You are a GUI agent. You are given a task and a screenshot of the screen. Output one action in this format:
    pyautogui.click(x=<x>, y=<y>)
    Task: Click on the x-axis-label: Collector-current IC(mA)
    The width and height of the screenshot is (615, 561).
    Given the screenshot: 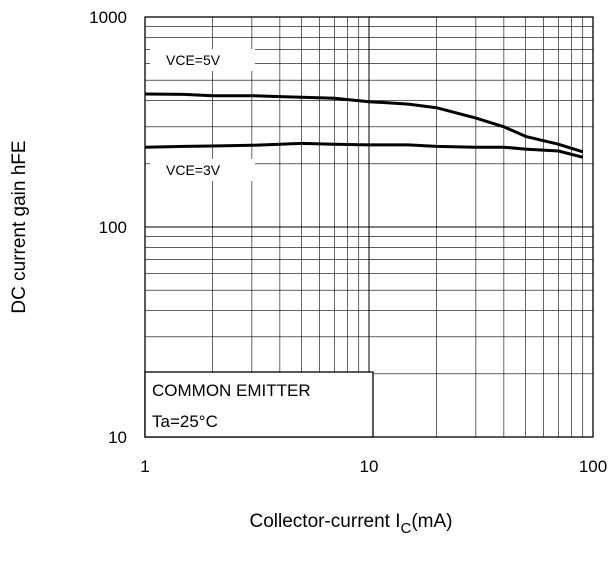 What is the action you would take?
    pyautogui.click(x=351, y=524)
    